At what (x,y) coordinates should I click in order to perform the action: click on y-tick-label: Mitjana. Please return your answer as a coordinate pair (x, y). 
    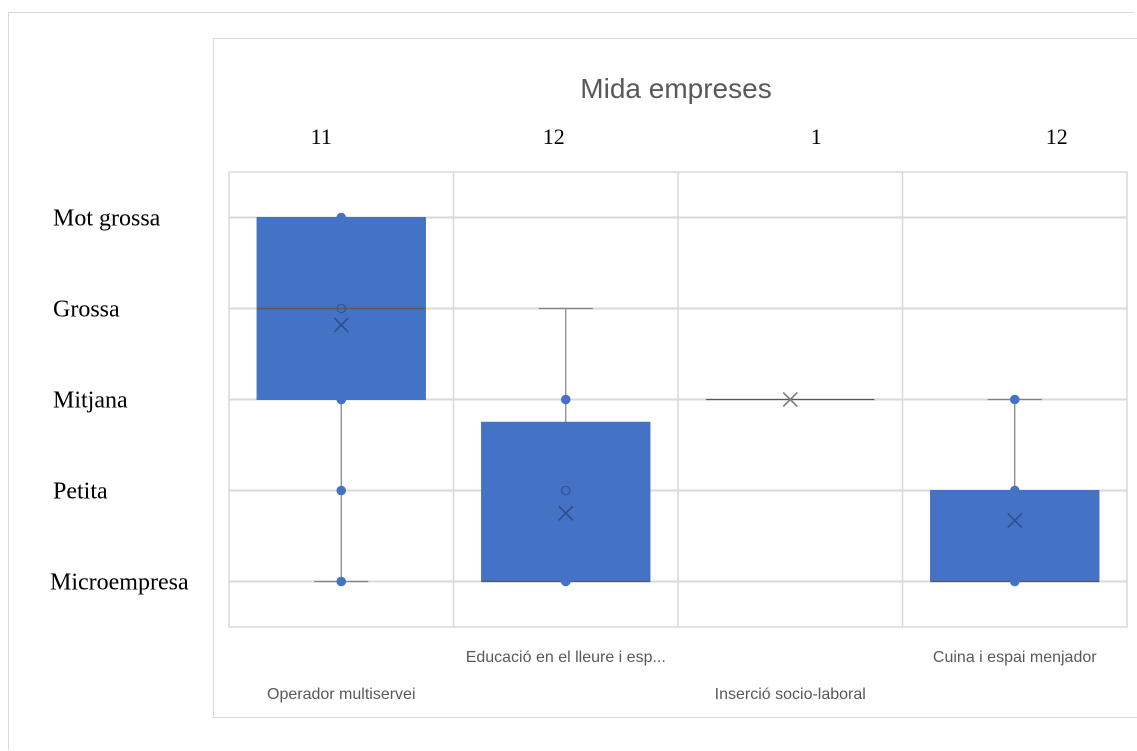
    Looking at the image, I should click on (90, 401).